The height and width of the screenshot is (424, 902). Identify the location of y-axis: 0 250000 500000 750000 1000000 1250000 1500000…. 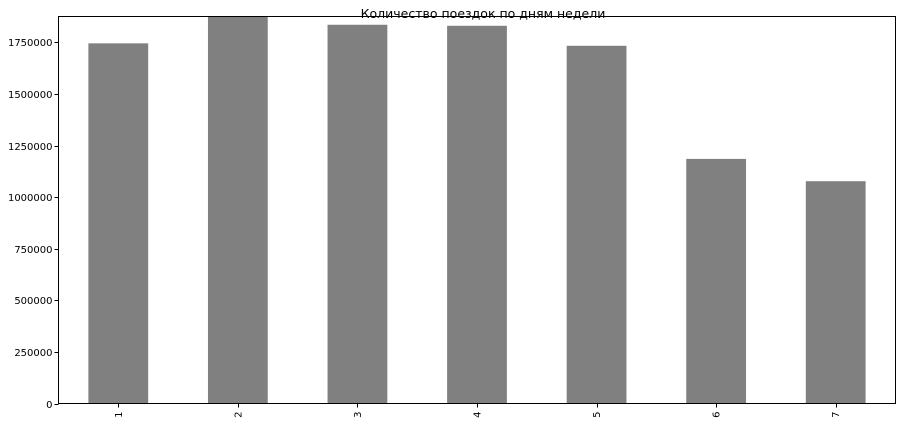
(33, 224).